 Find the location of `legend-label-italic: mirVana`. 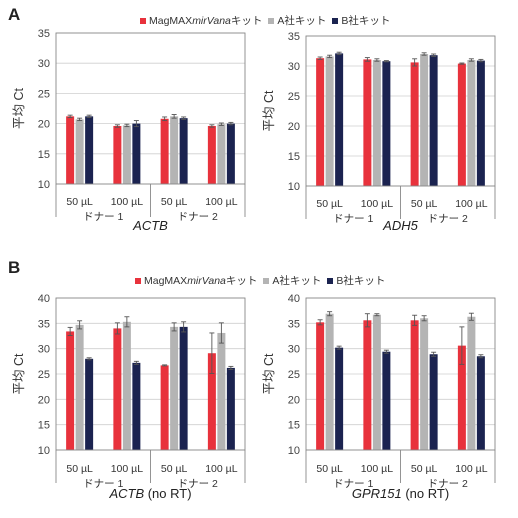

legend-label-italic: mirVana is located at coordinates (206, 280).